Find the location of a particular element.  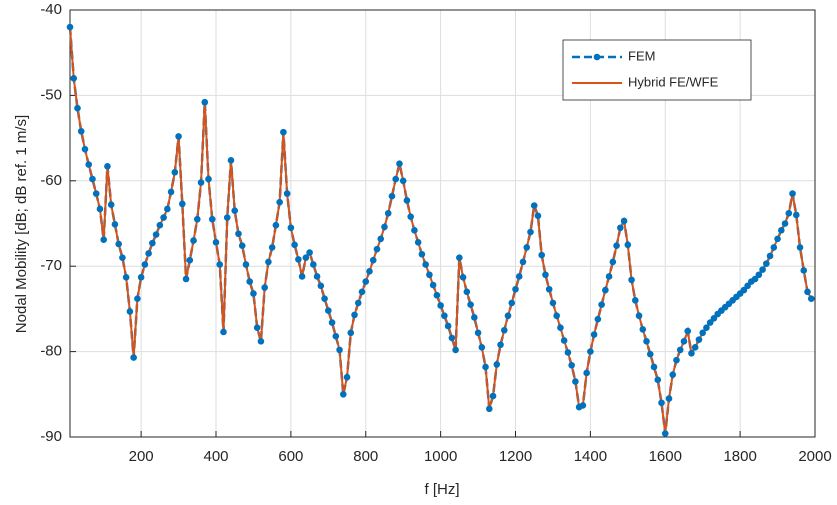

y-tick-label: -90 is located at coordinates (51, 436).